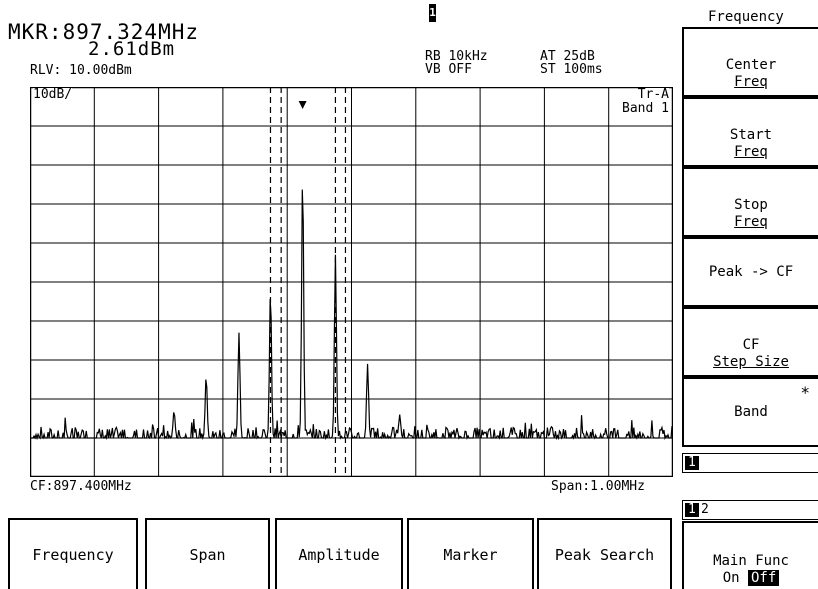  Describe the element at coordinates (746, 17) in the screenshot. I see `menu-title: Frequency` at that location.